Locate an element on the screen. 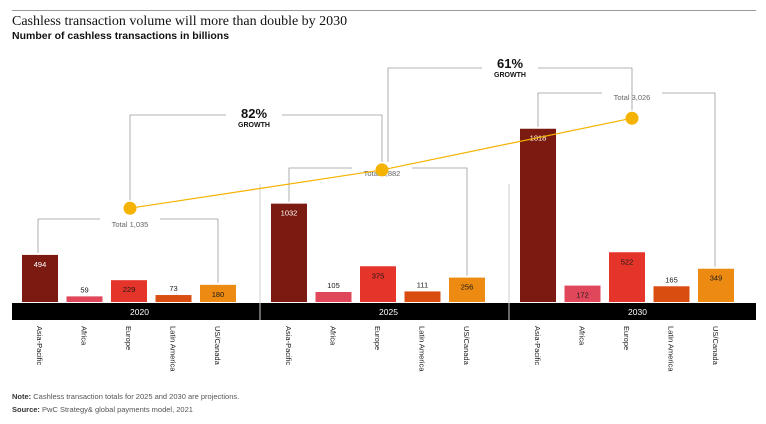 The height and width of the screenshot is (424, 766). growth-label-2: GROWTH is located at coordinates (510, 75).